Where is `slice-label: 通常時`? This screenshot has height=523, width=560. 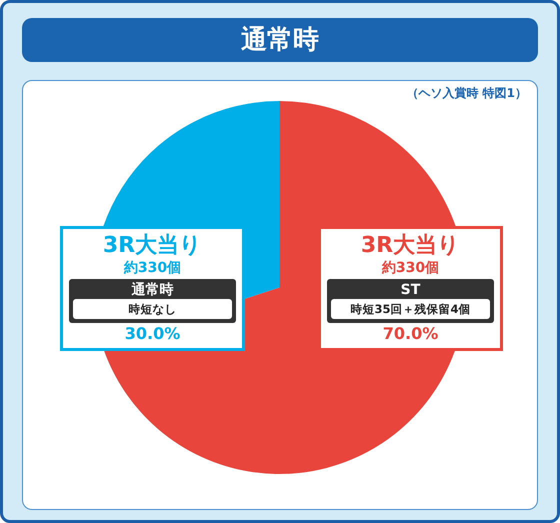 slice-label: 通常時 is located at coordinates (152, 290).